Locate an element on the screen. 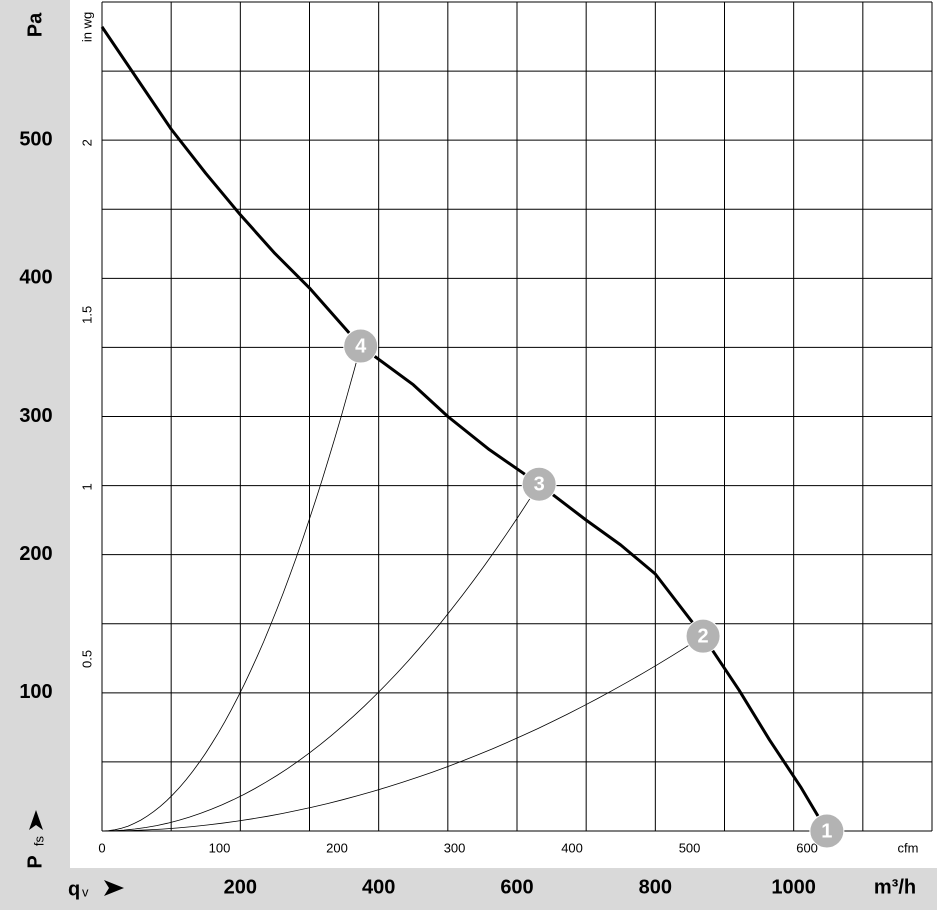  x-unit: m³/h is located at coordinates (895, 887).